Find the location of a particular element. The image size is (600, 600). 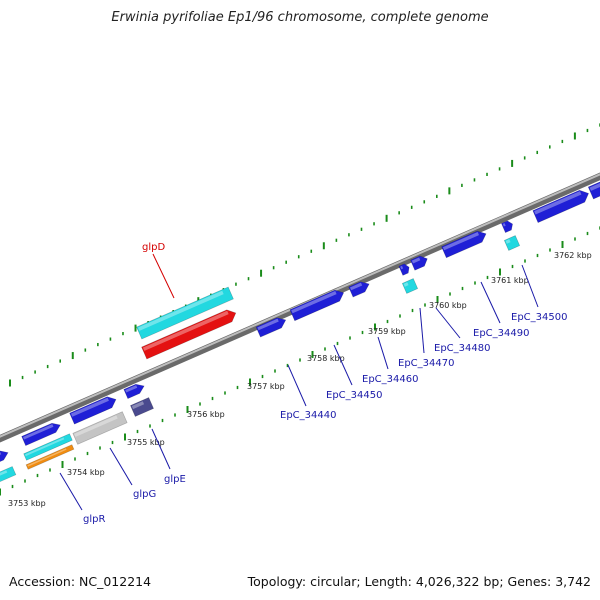

accession-text: Accession: NC_012214 is located at coordinates (80, 581).